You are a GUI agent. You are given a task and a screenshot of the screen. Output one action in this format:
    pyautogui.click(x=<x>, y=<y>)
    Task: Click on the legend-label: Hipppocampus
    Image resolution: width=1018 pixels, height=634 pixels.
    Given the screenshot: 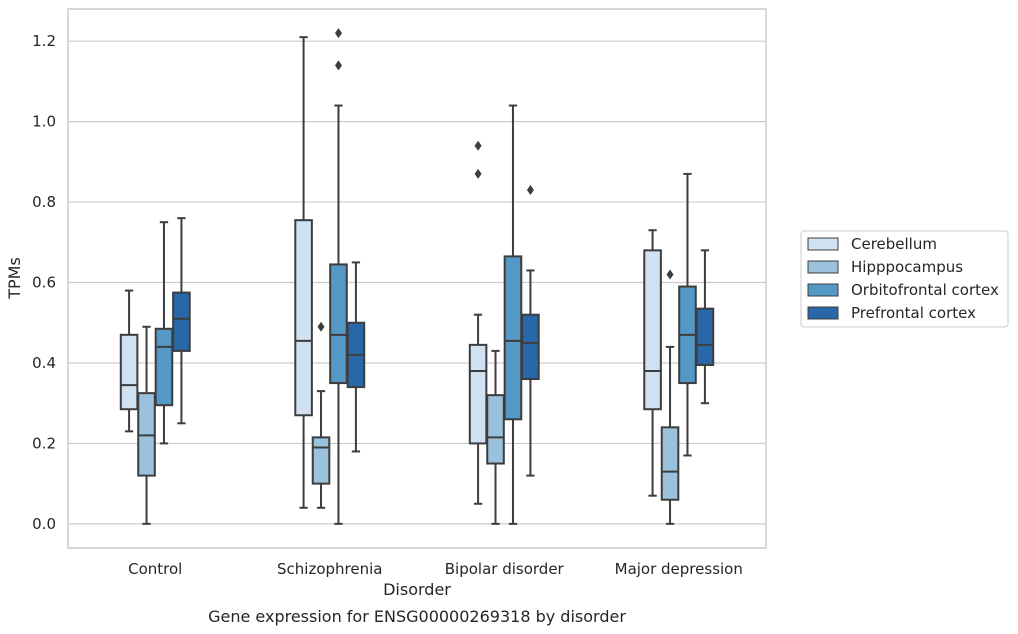 What is the action you would take?
    pyautogui.click(x=907, y=267)
    